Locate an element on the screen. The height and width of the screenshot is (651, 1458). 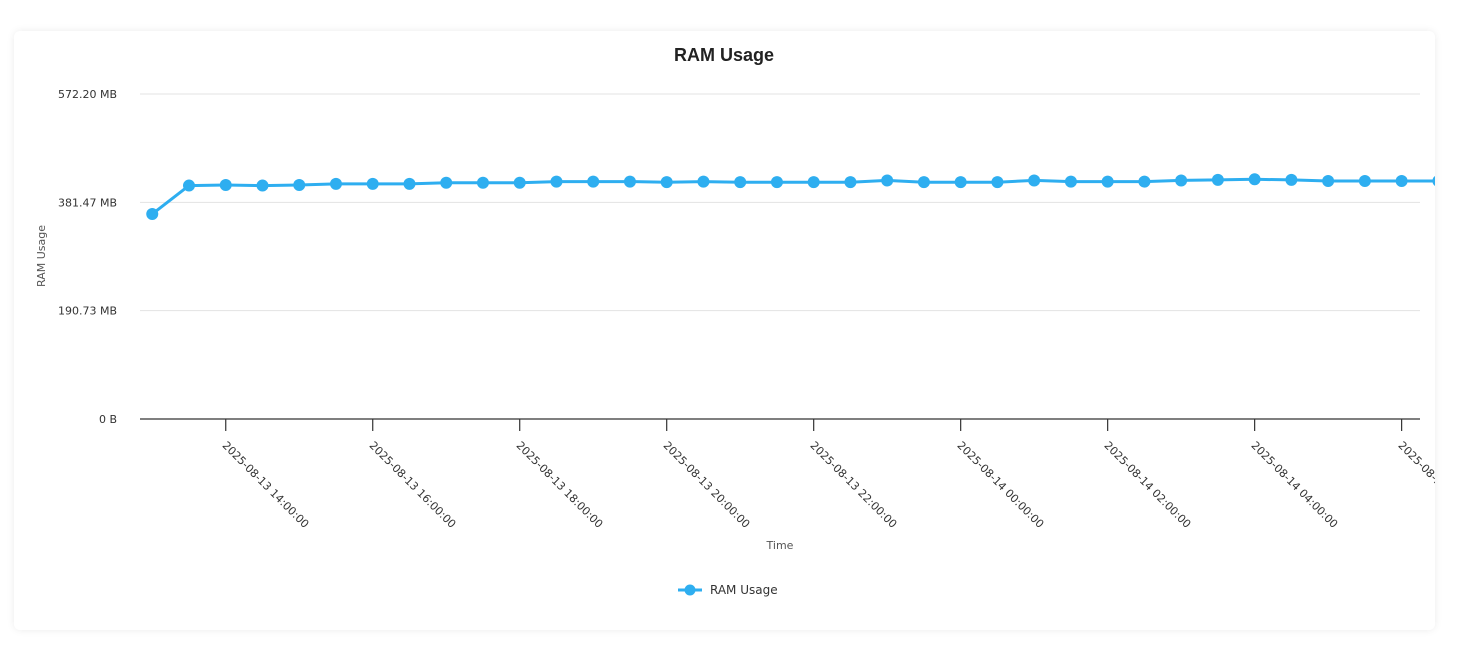
legend: RAM Usage is located at coordinates (728, 590).